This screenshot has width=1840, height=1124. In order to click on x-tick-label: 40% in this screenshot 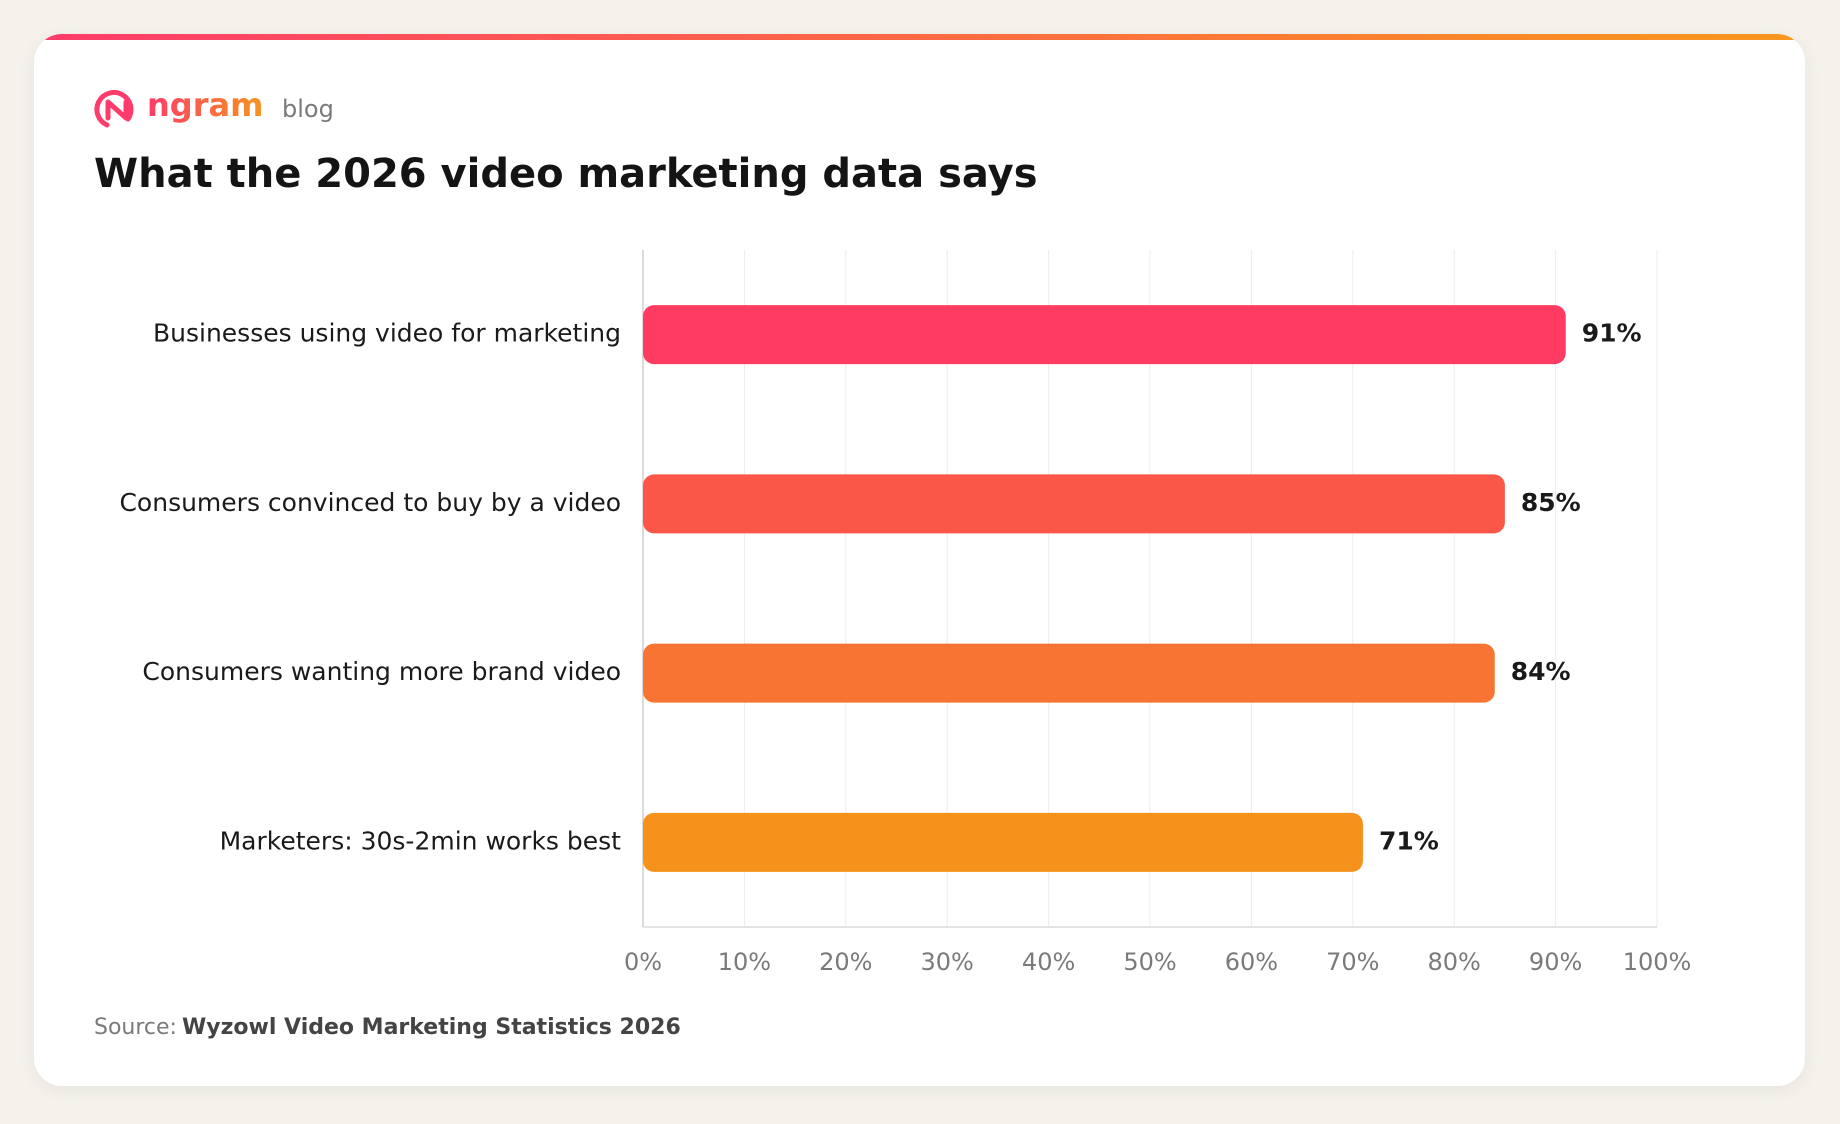, I will do `click(1048, 962)`.